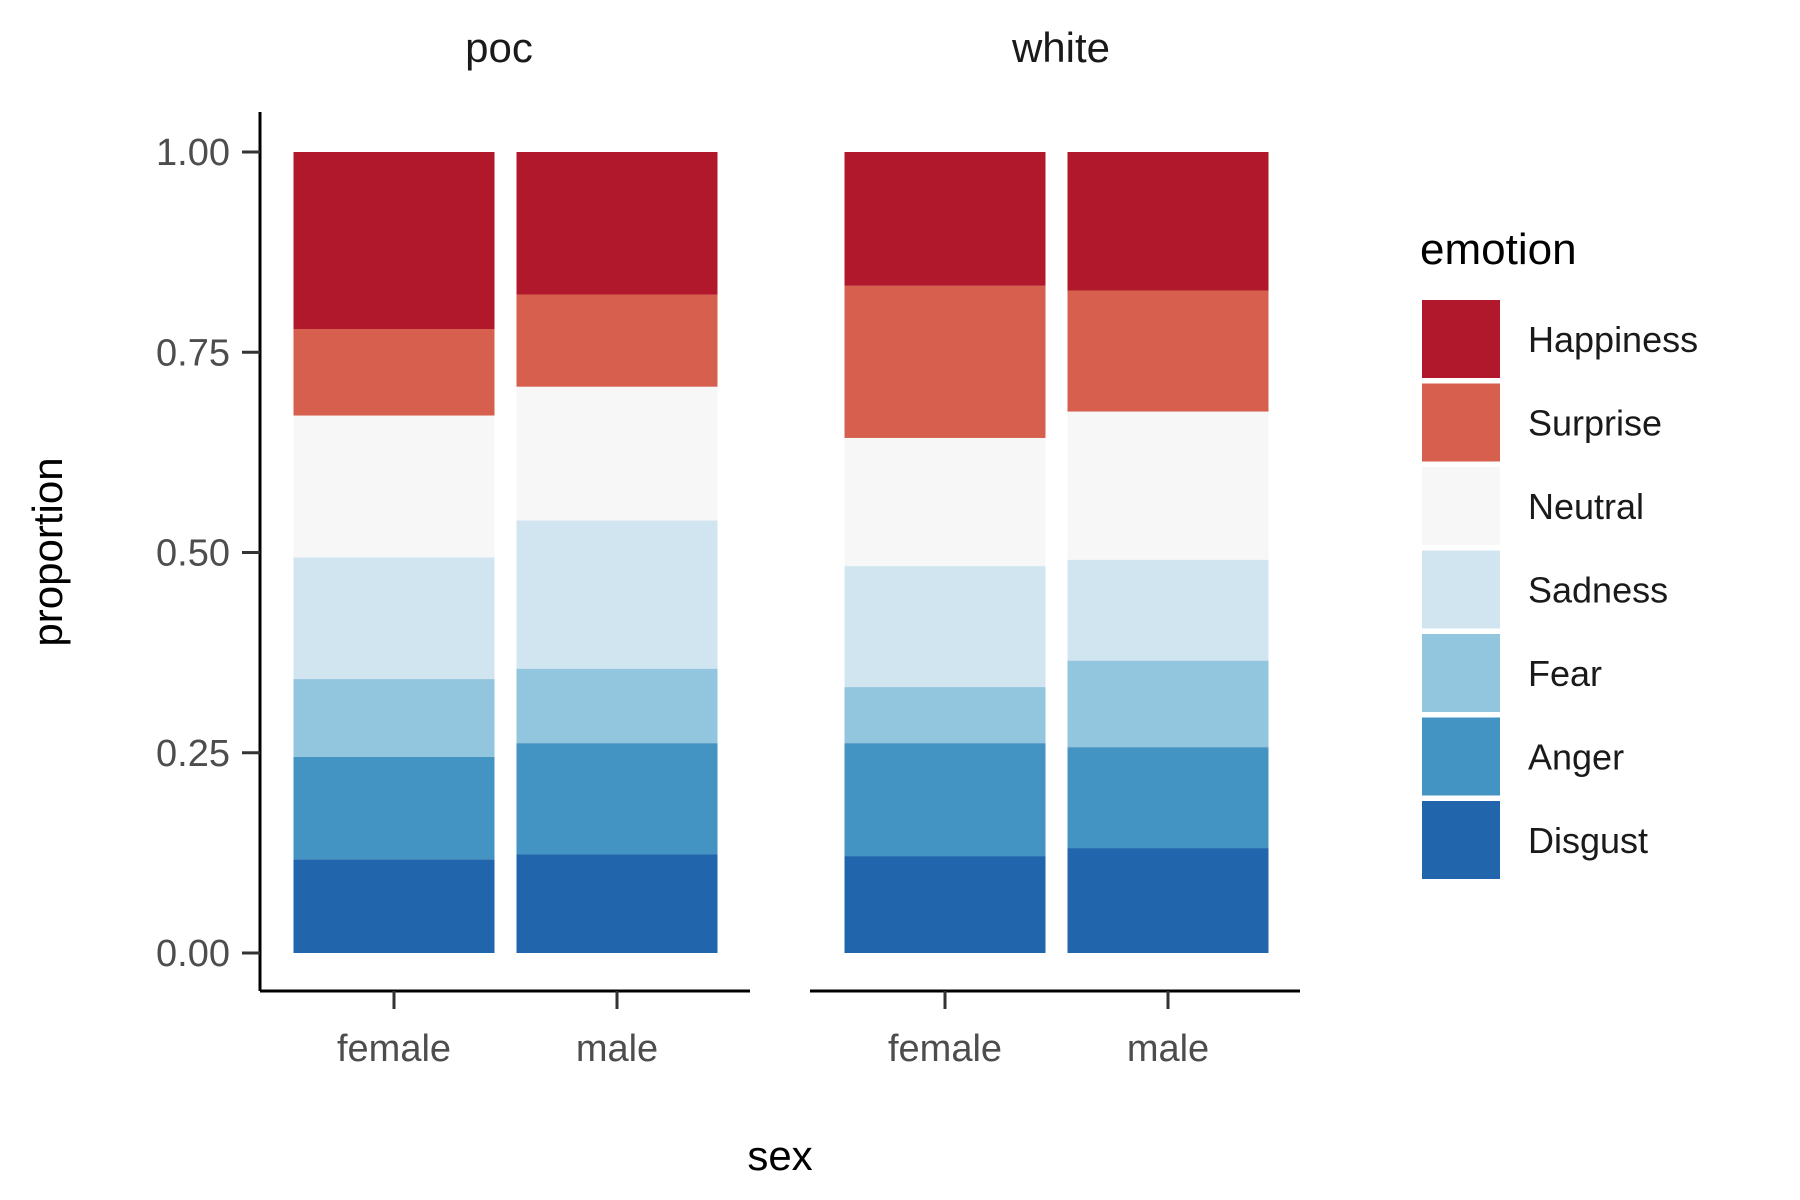 Image resolution: width=1800 pixels, height=1200 pixels. Describe the element at coordinates (1586, 506) in the screenshot. I see `legend-label-neutral: Neutral` at that location.